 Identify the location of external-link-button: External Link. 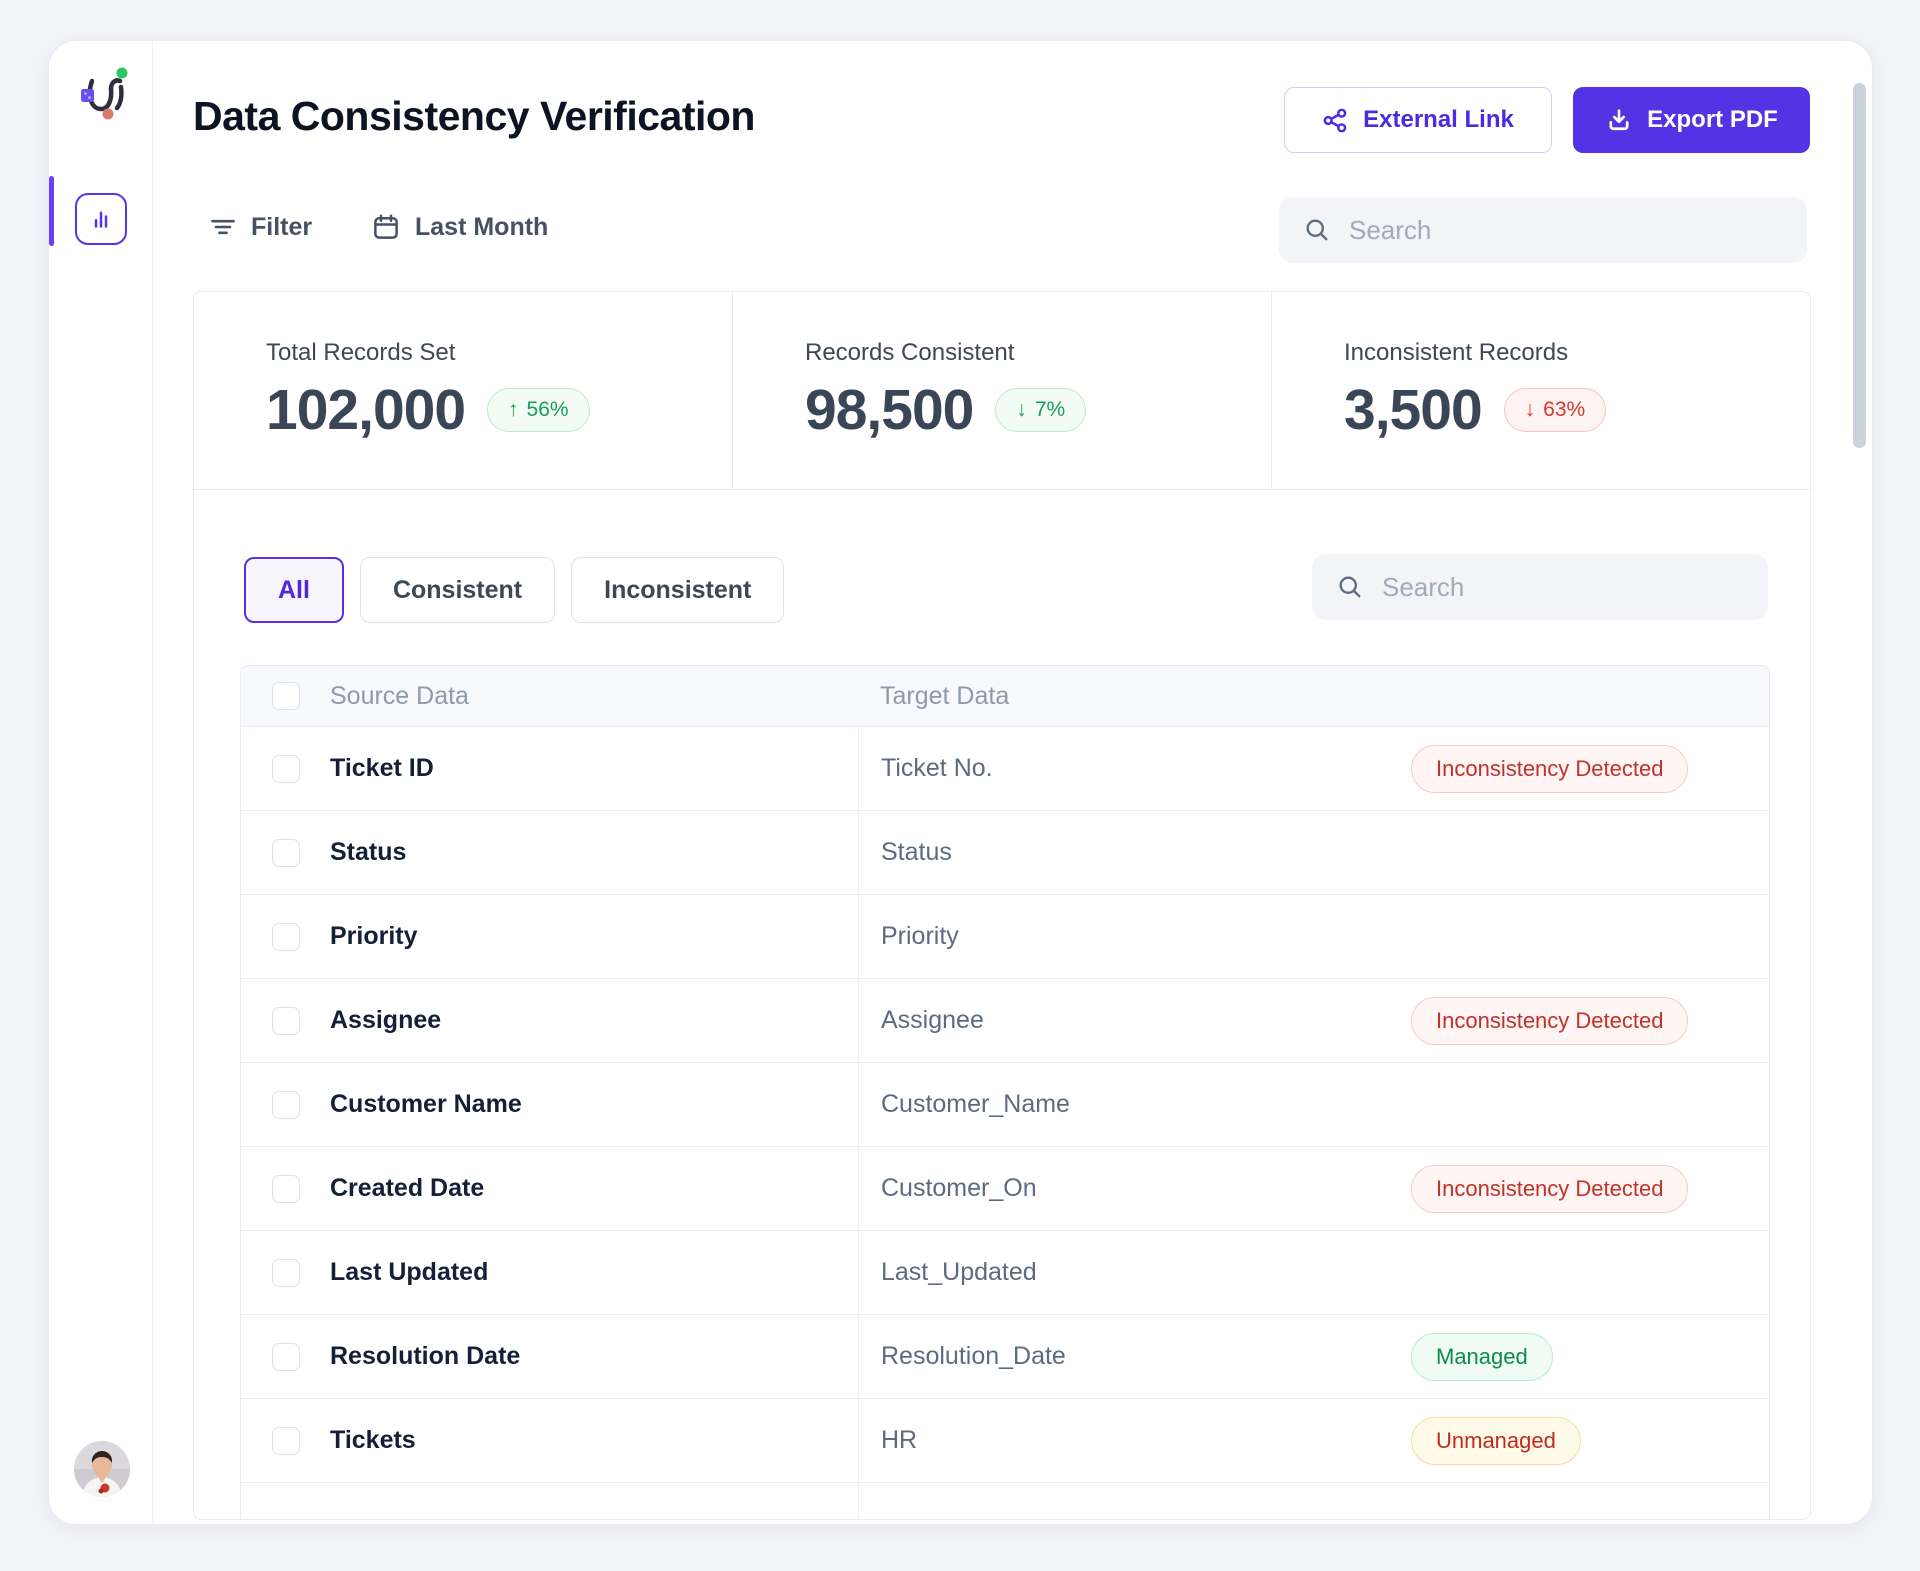
(1418, 120).